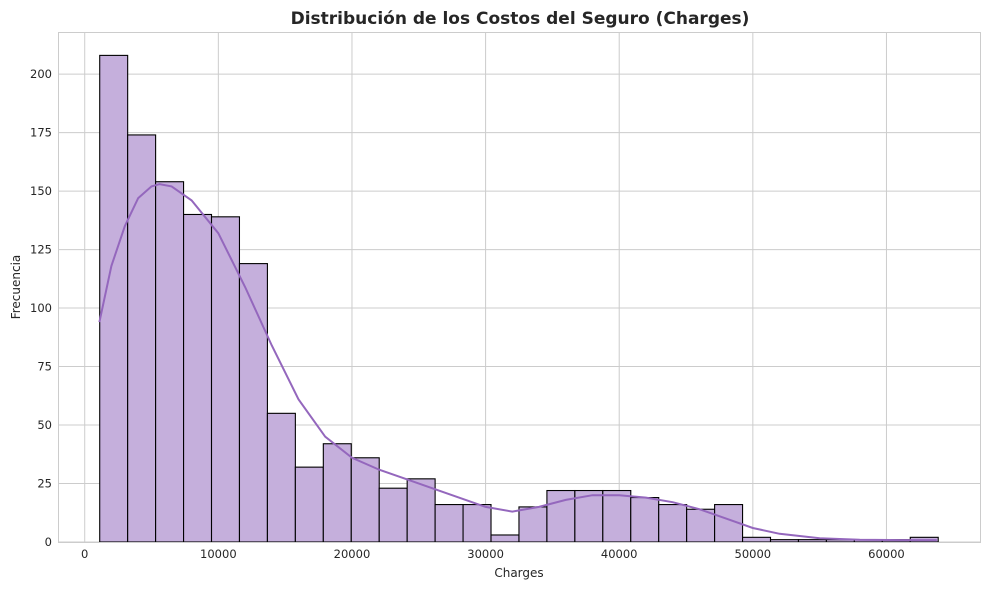 The image size is (989, 590). Describe the element at coordinates (44, 425) in the screenshot. I see `y-tick-label: 50` at that location.